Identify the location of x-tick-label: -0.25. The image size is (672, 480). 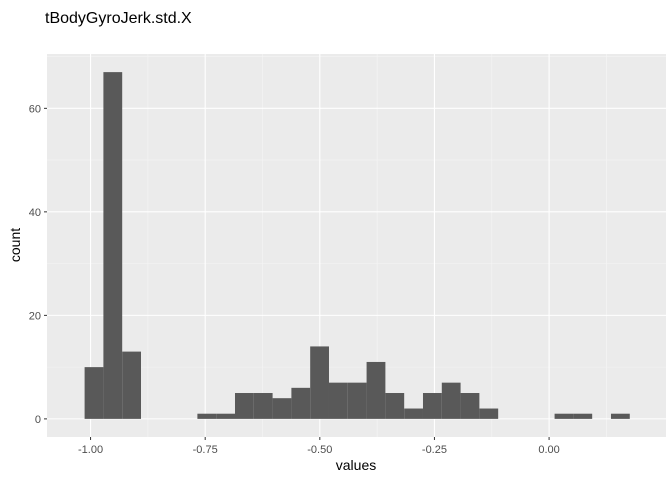
(434, 450).